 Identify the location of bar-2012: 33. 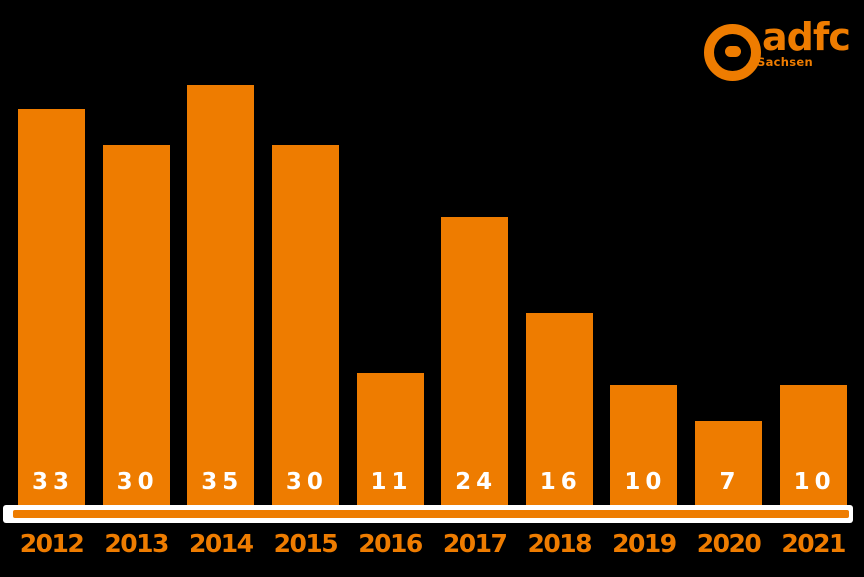
(51, 307).